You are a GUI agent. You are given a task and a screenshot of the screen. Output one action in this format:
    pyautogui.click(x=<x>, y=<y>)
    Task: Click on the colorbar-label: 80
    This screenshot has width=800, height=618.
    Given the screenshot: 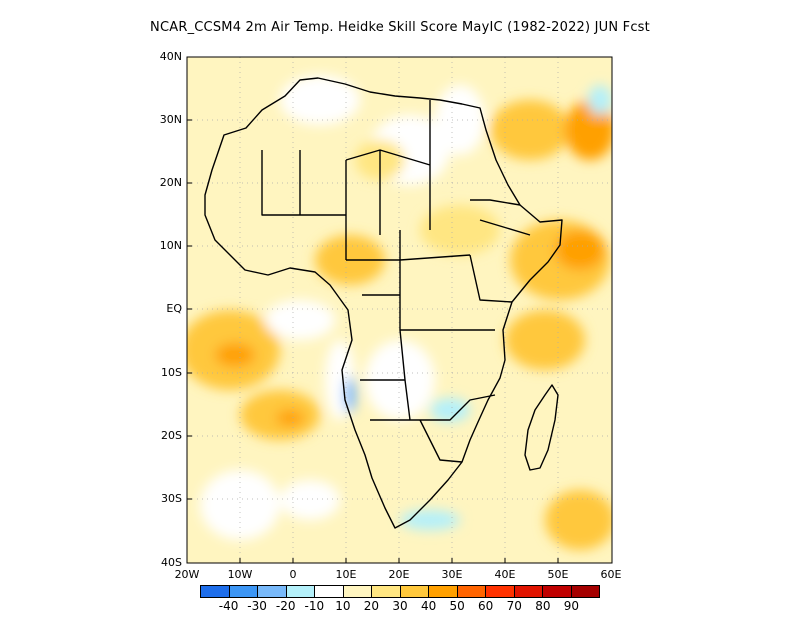 What is the action you would take?
    pyautogui.click(x=543, y=606)
    